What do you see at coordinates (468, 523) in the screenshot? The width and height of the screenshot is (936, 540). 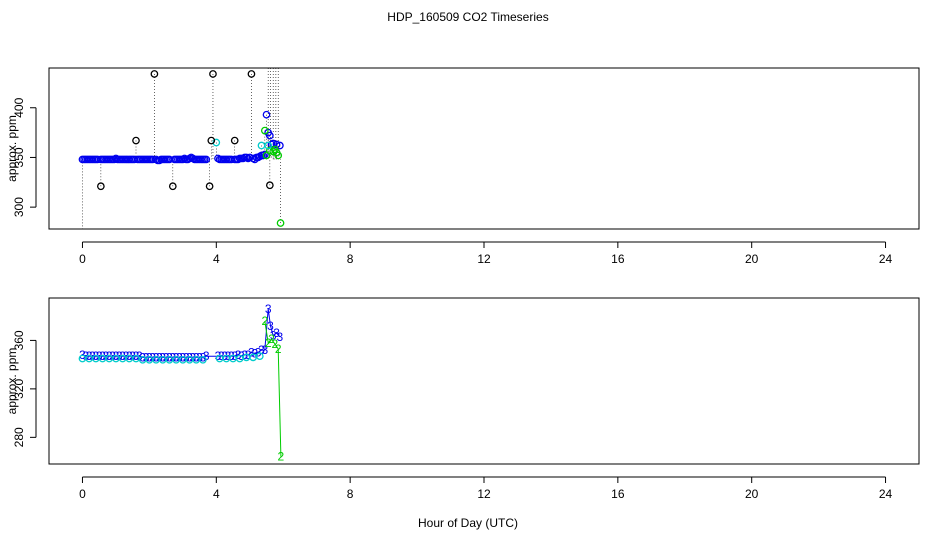 I see `x-axis-label: Hour of Day (UTC)` at bounding box center [468, 523].